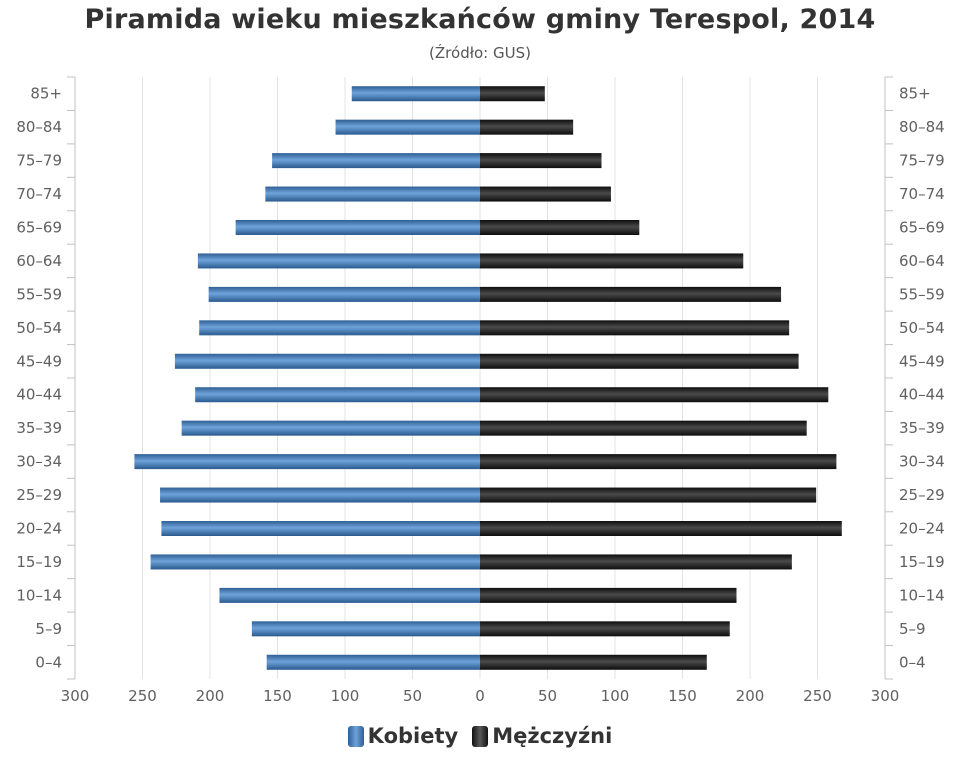 This screenshot has height=768, width=960. Describe the element at coordinates (915, 94) in the screenshot. I see `category-label-right: 85+` at that location.